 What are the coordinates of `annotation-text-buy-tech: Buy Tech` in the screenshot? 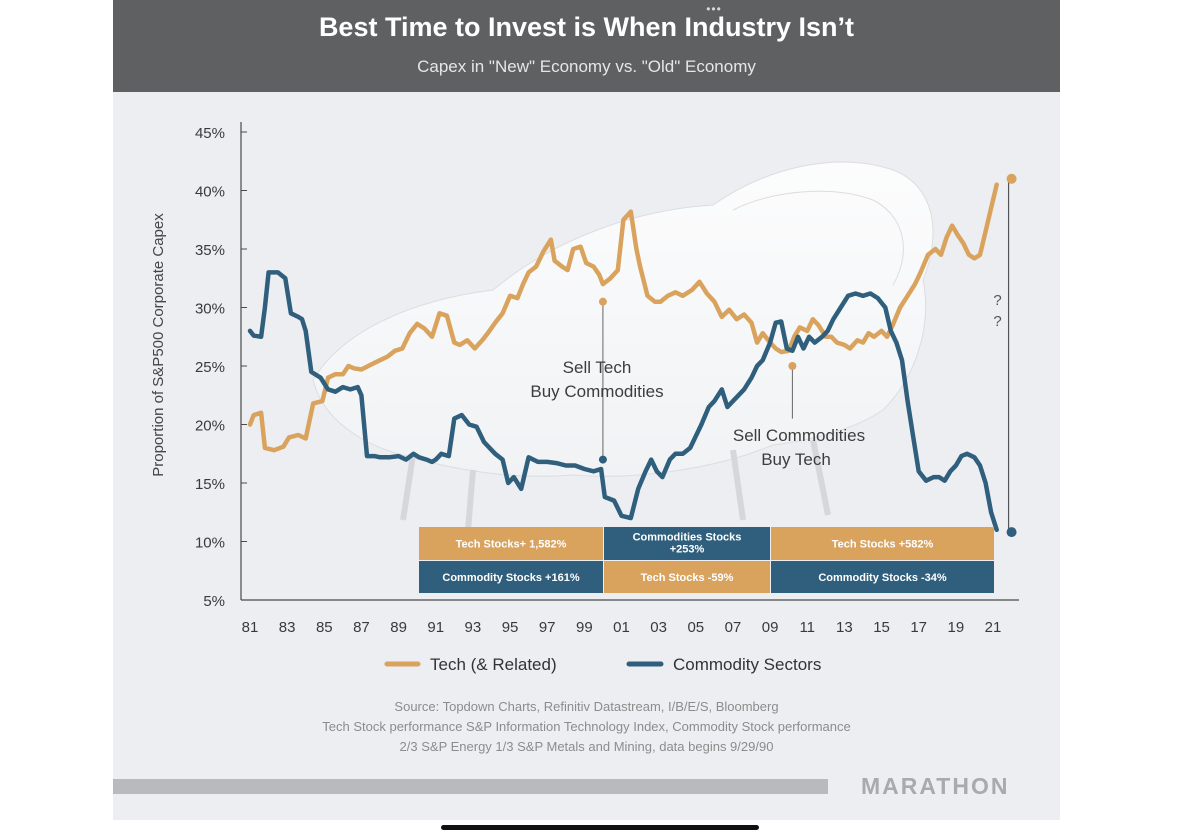 It's located at (796, 459).